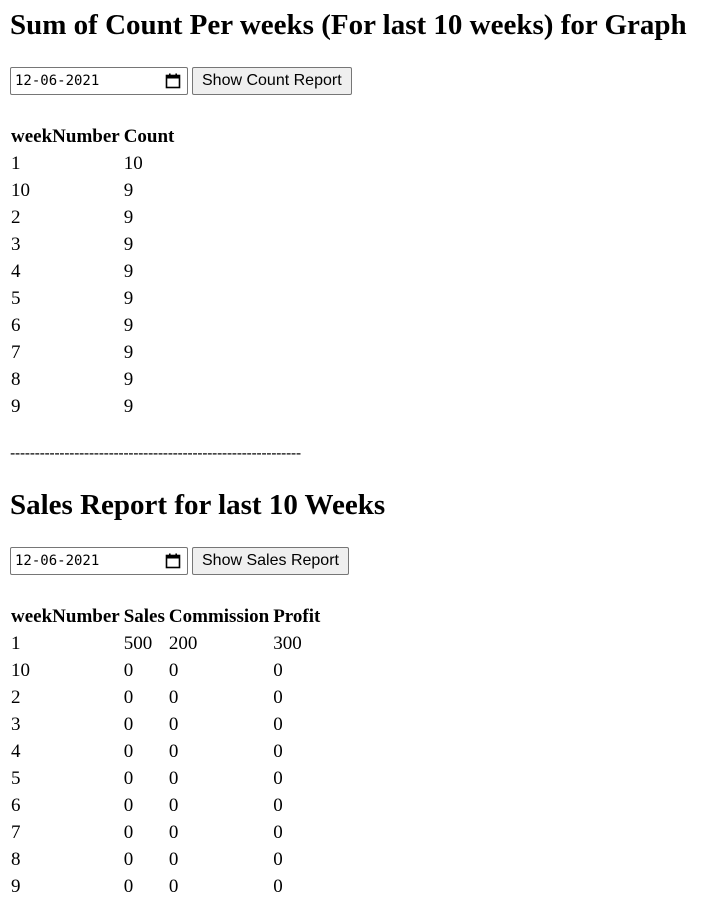 This screenshot has width=712, height=907. What do you see at coordinates (144, 616) in the screenshot?
I see `column-header: Sales` at bounding box center [144, 616].